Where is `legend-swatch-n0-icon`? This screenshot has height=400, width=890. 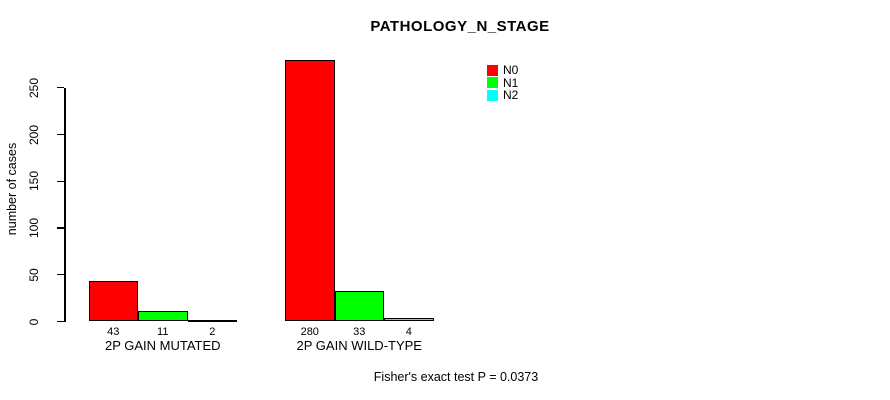 legend-swatch-n0-icon is located at coordinates (492, 70).